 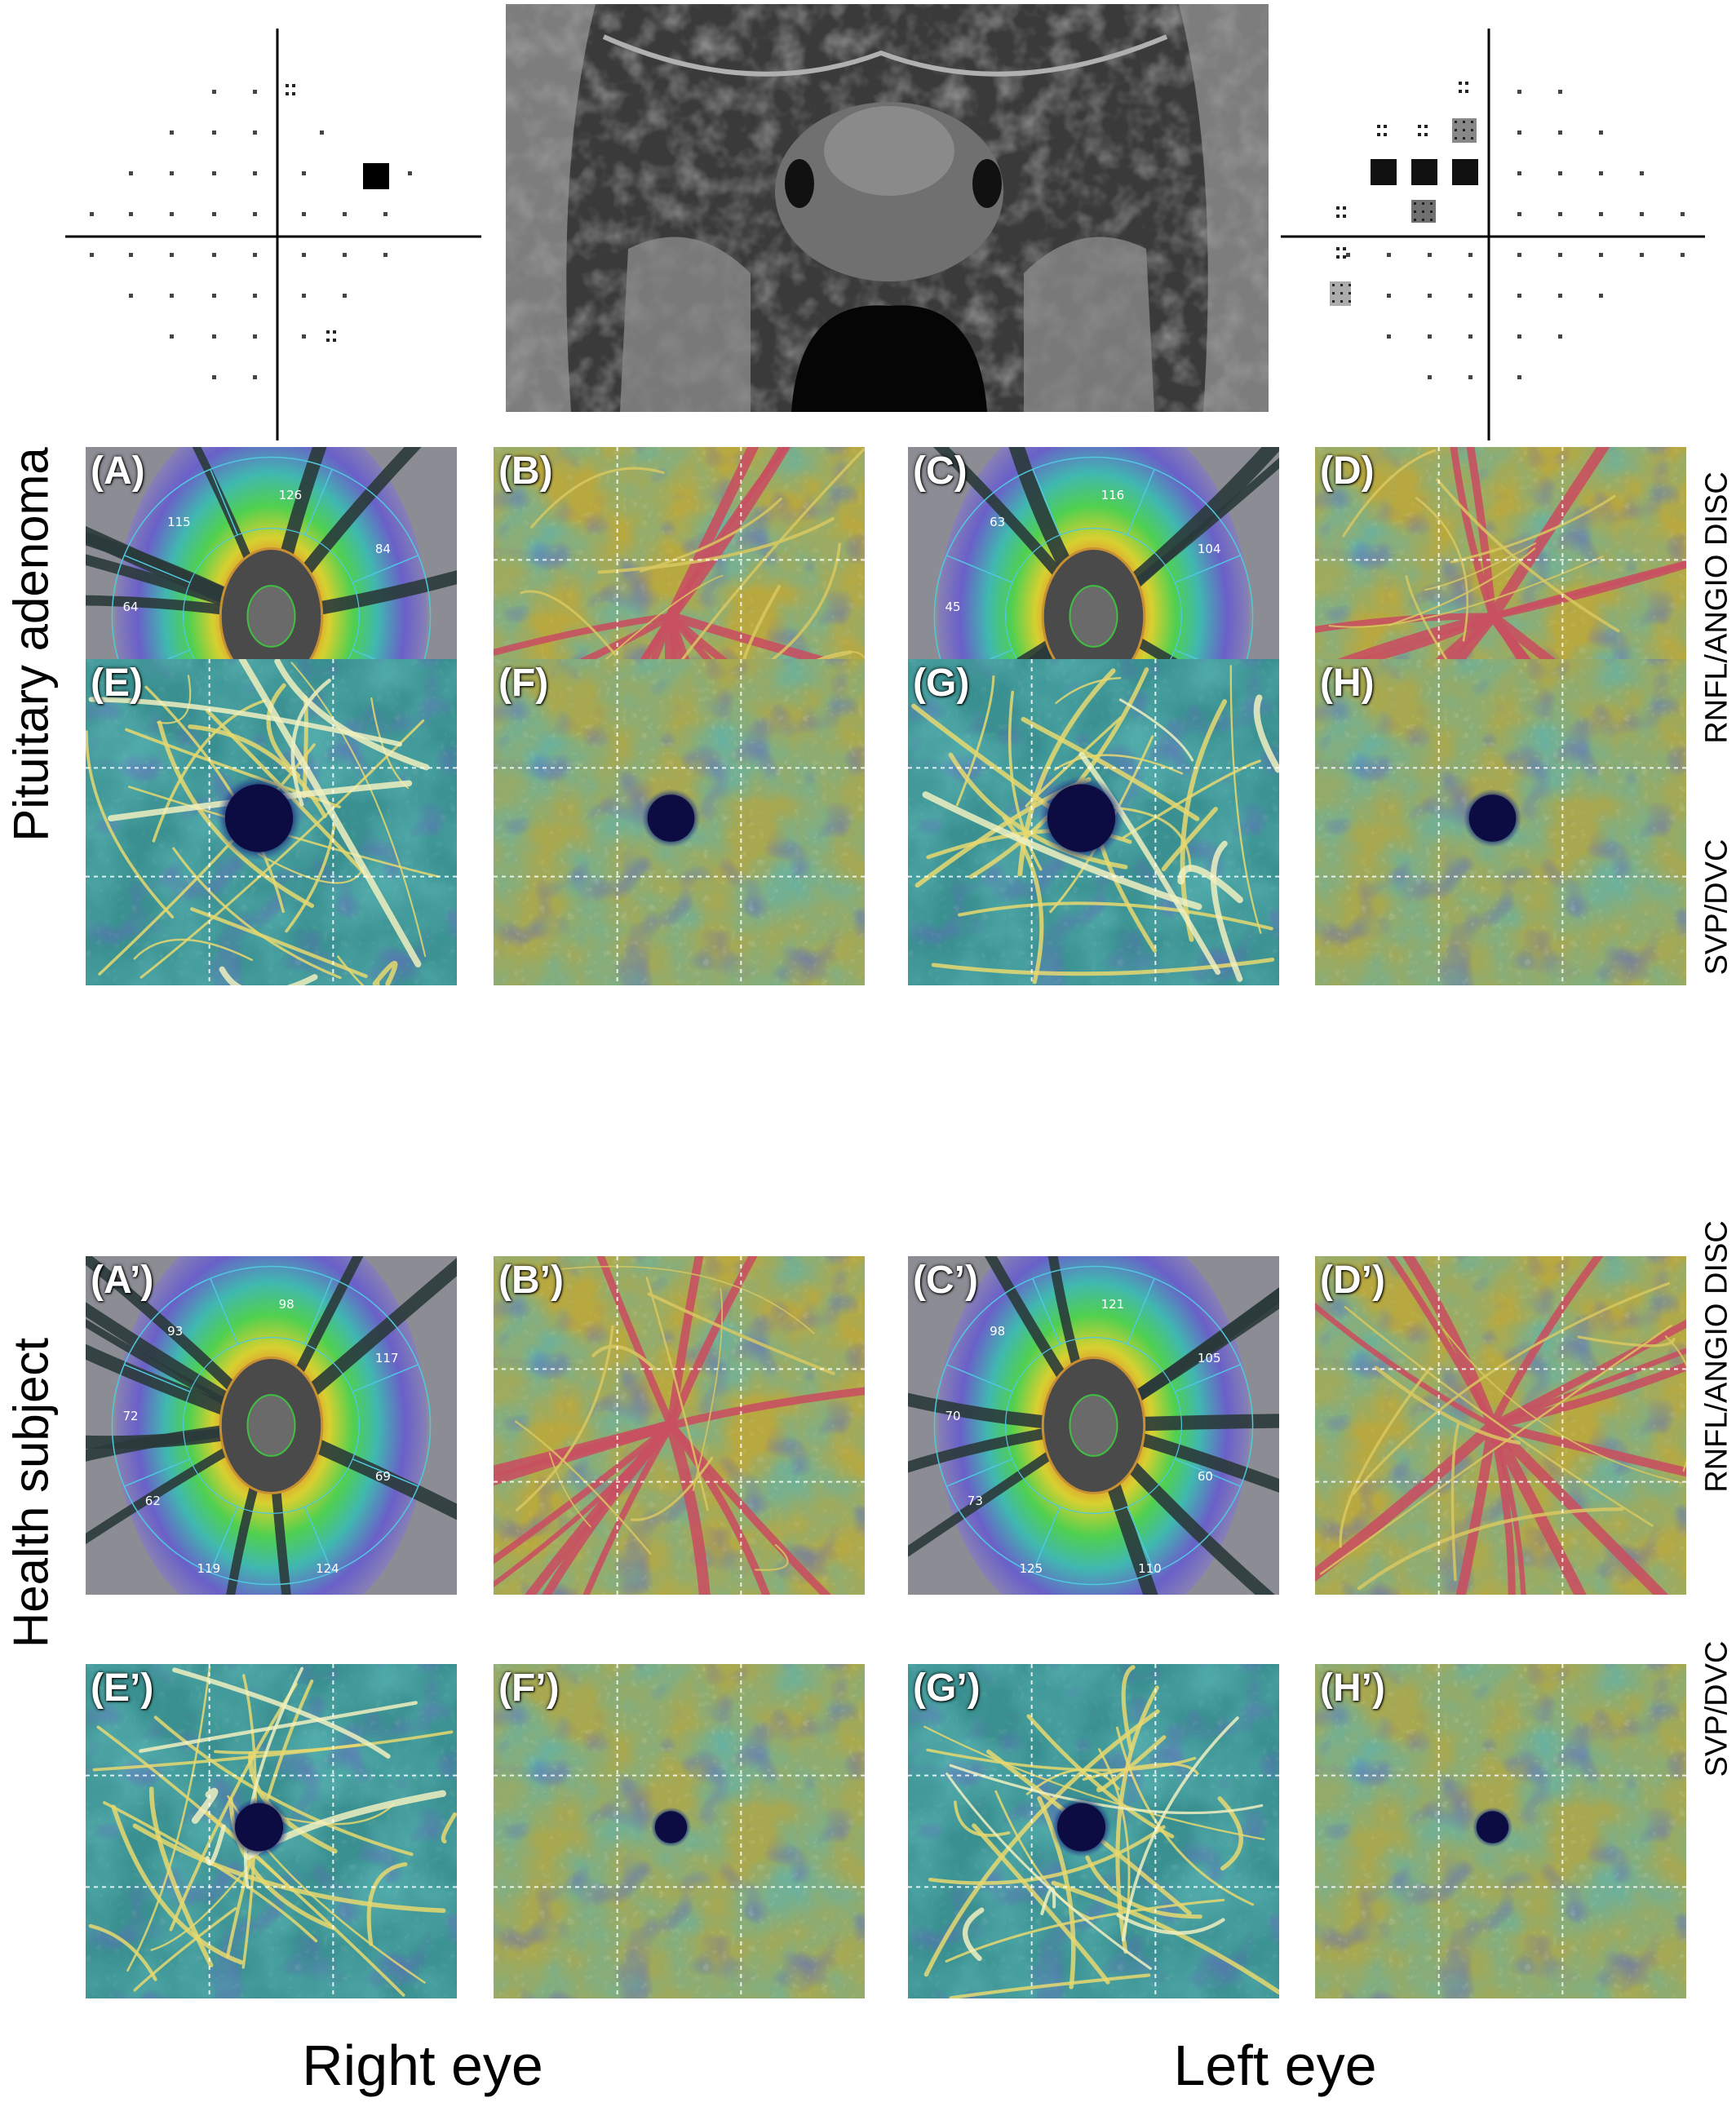 I want to click on panel-g2-svp-image: (G’), so click(x=1093, y=1831).